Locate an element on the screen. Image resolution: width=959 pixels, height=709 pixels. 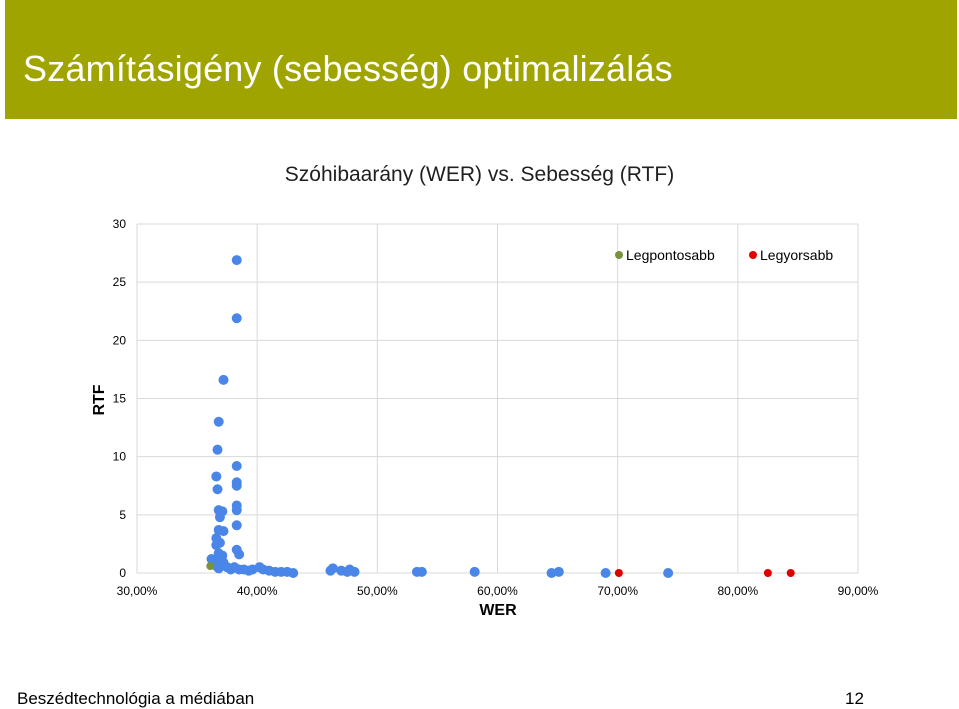
y-tick-label: 15 is located at coordinates (120, 399).